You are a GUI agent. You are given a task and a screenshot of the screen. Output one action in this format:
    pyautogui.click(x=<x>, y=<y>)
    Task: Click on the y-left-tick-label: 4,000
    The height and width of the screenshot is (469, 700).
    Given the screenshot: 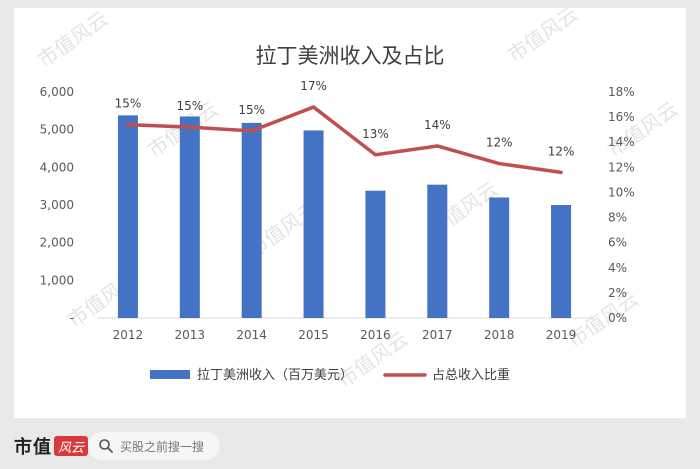 What is the action you would take?
    pyautogui.click(x=57, y=167)
    